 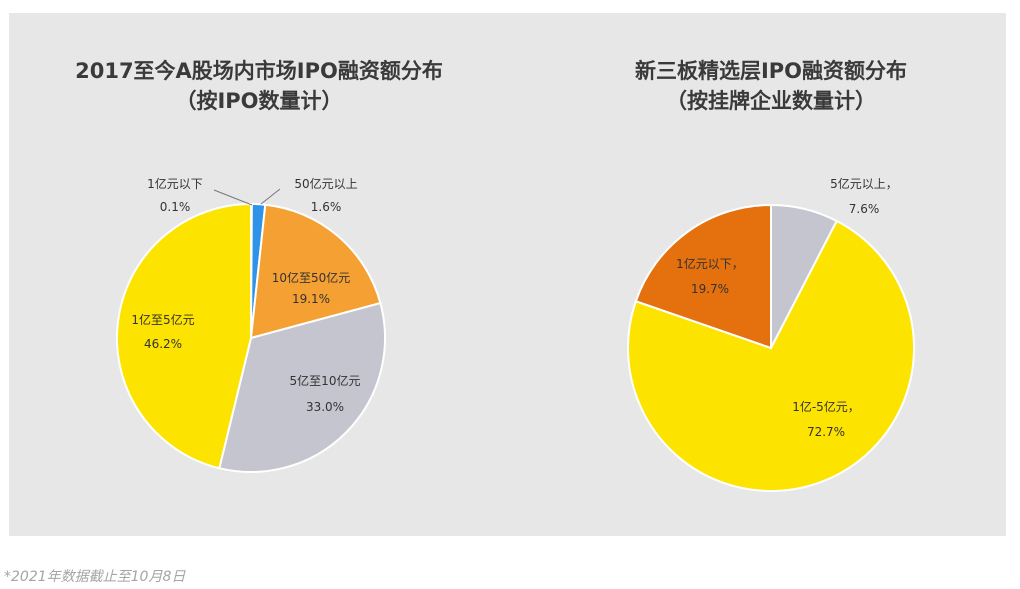 What do you see at coordinates (864, 209) in the screenshot?
I see `right-value-above-5yi: 7.6%` at bounding box center [864, 209].